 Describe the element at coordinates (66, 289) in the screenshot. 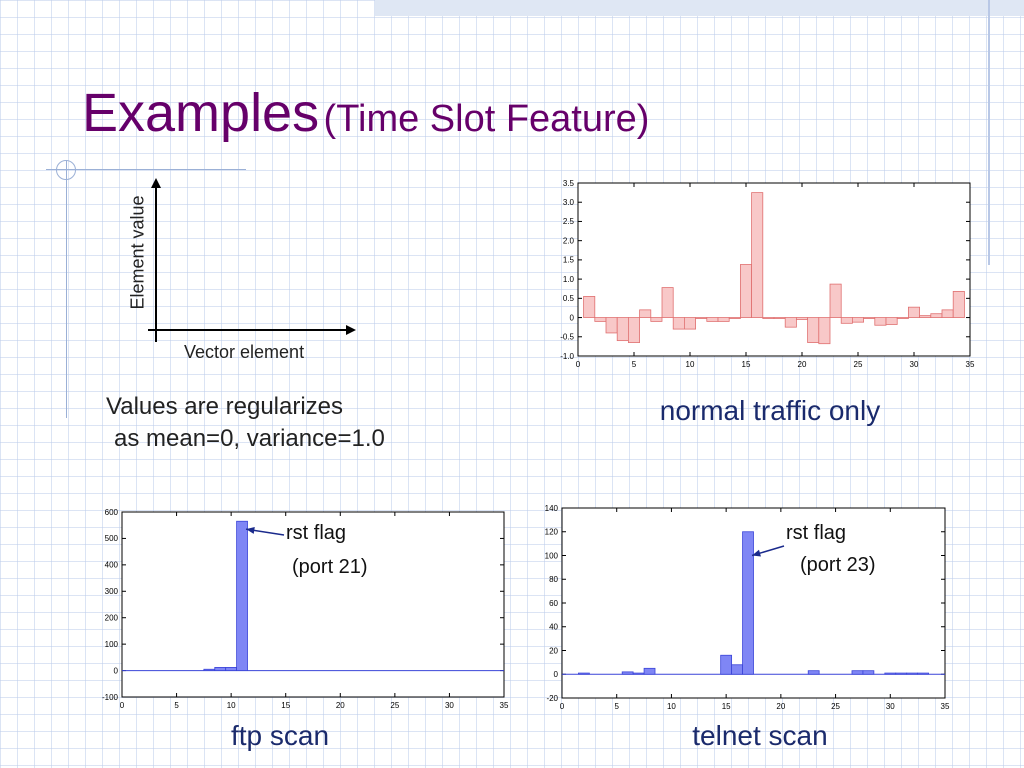

I see `decorative-left-line` at that location.